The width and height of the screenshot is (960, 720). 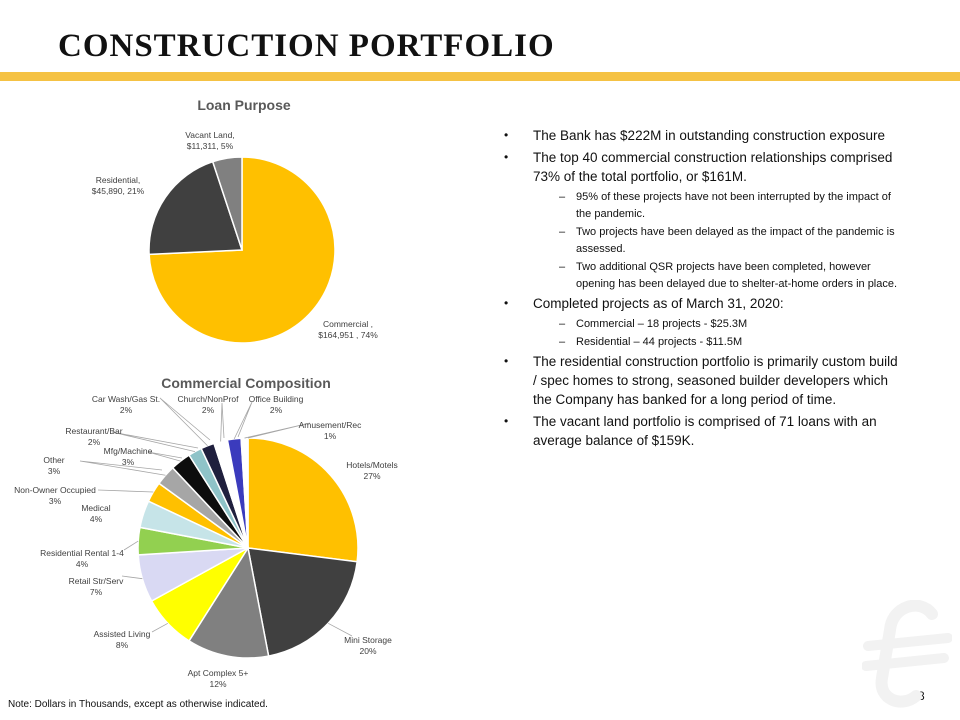 I want to click on slice-label-line: Other, so click(x=53, y=460).